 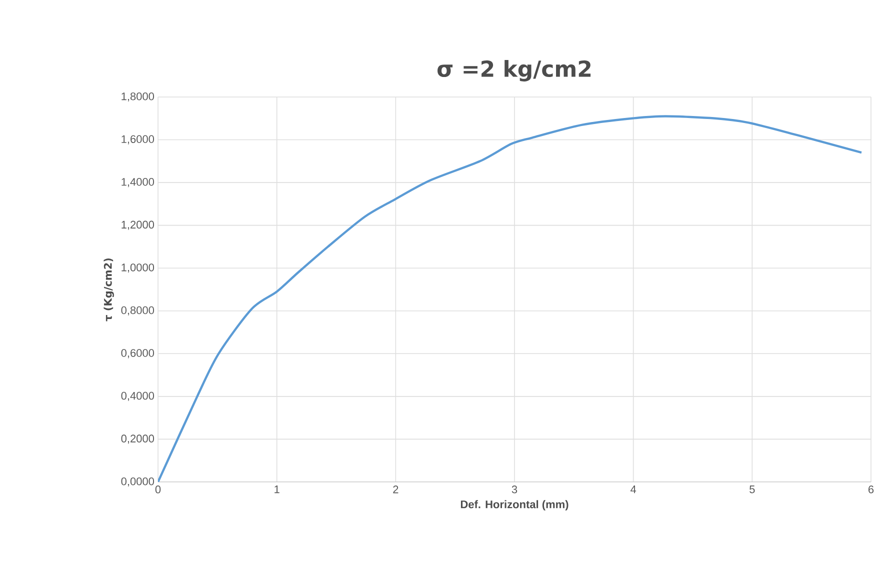 I want to click on y-tick-label: 1,0000, so click(x=138, y=268).